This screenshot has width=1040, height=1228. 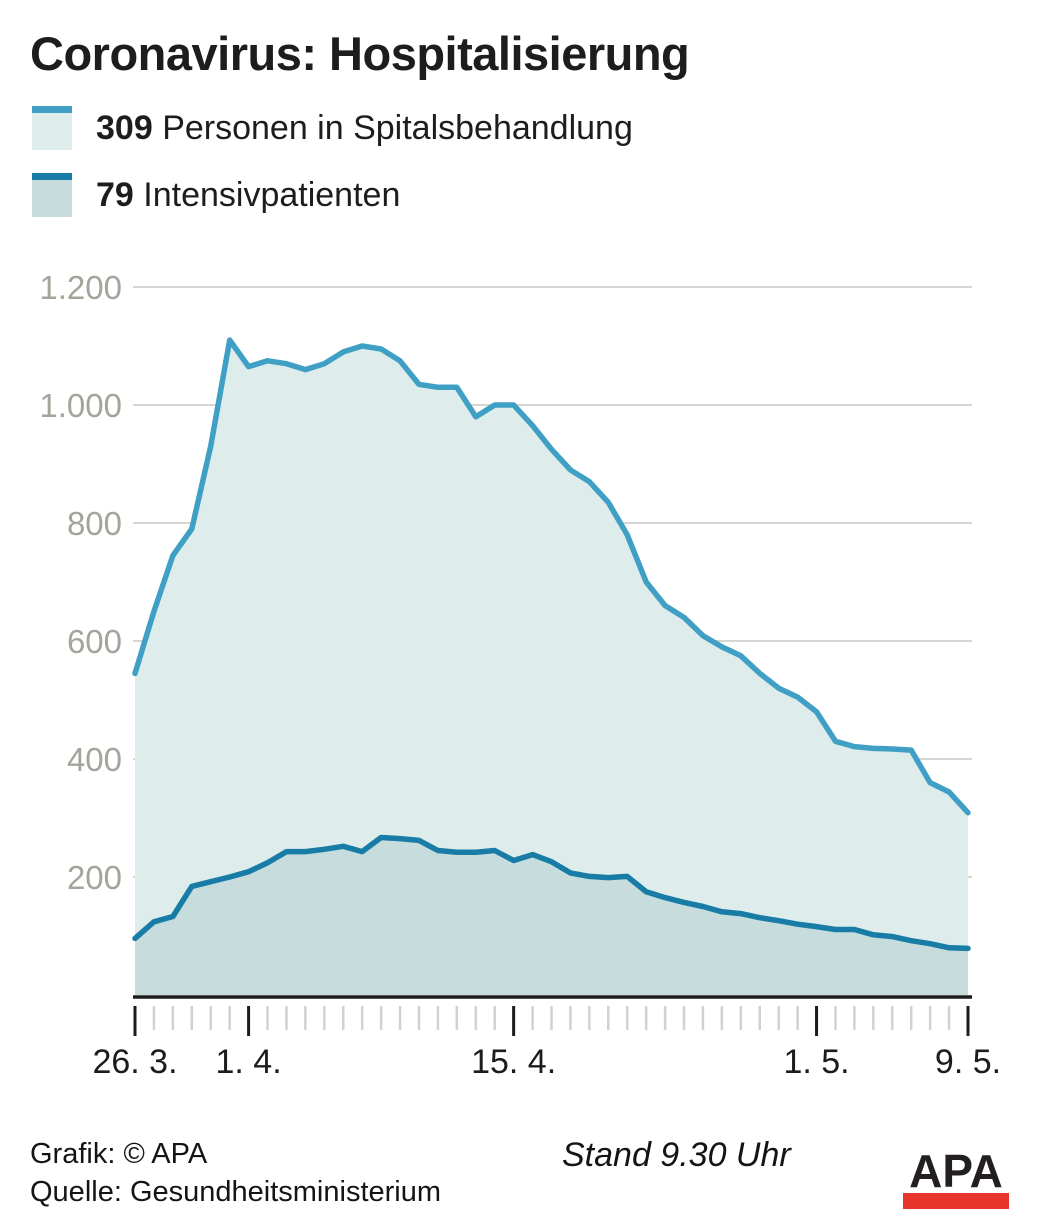 I want to click on x-axis-label: 1. 4., so click(x=249, y=1062).